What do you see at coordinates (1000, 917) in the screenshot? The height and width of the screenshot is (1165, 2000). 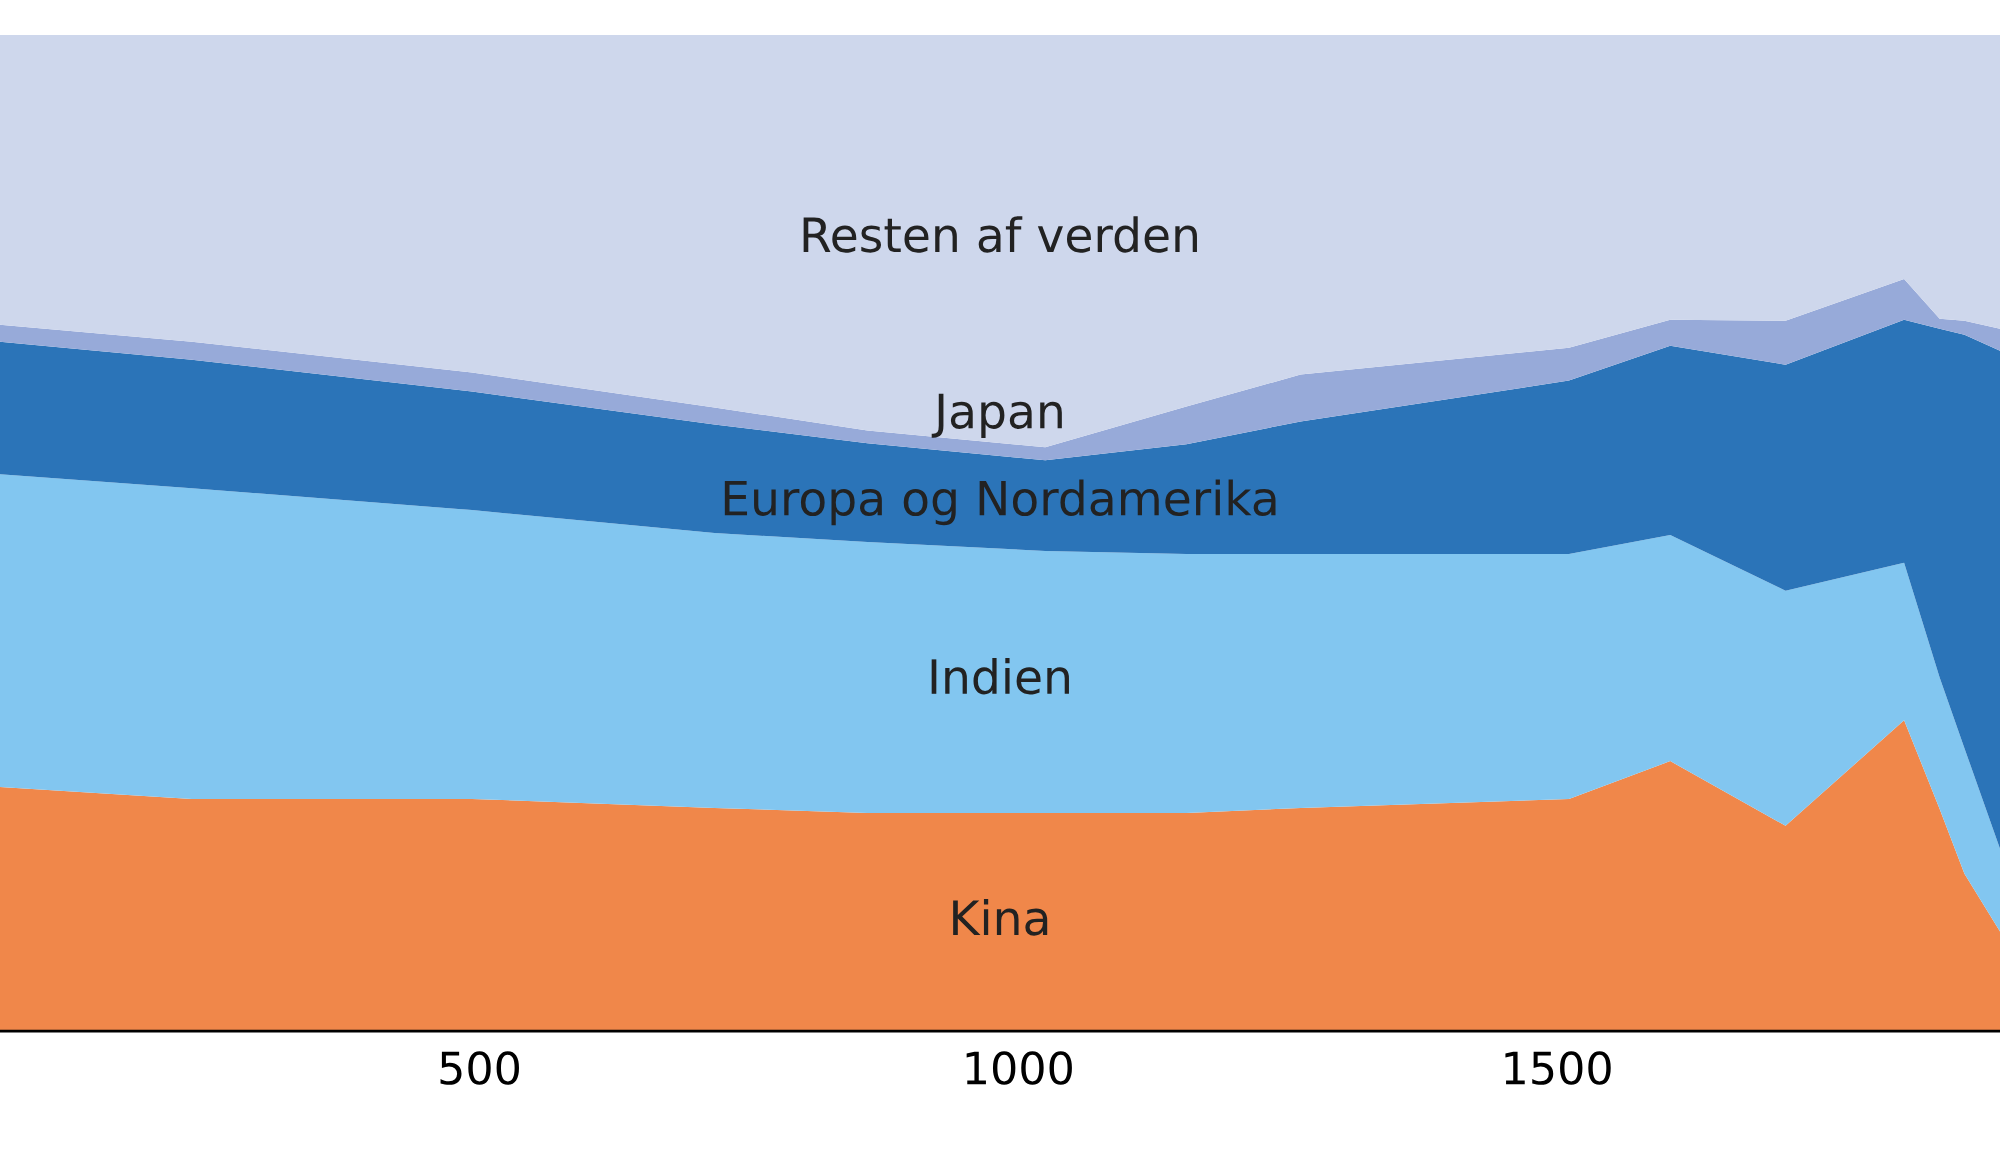 I see `series-label: Kina` at bounding box center [1000, 917].